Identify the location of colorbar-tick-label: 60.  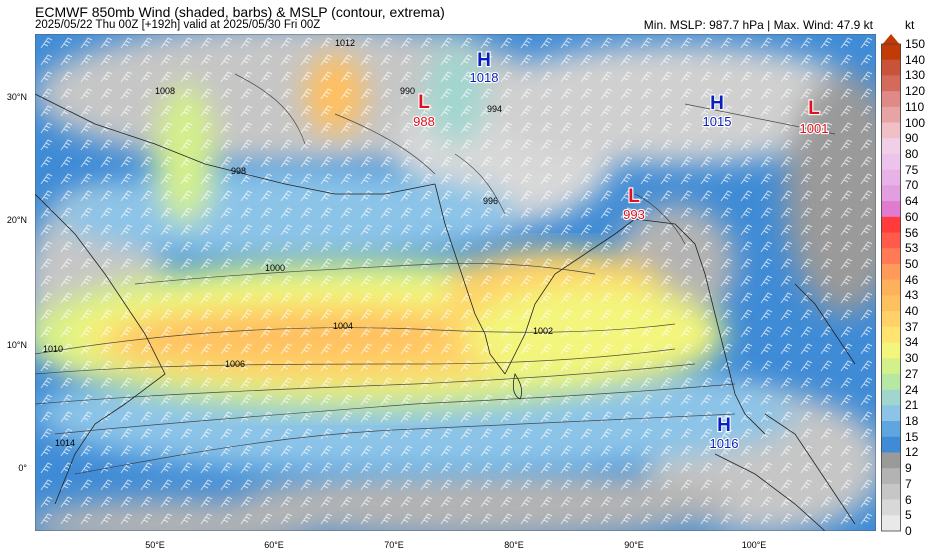
(912, 216).